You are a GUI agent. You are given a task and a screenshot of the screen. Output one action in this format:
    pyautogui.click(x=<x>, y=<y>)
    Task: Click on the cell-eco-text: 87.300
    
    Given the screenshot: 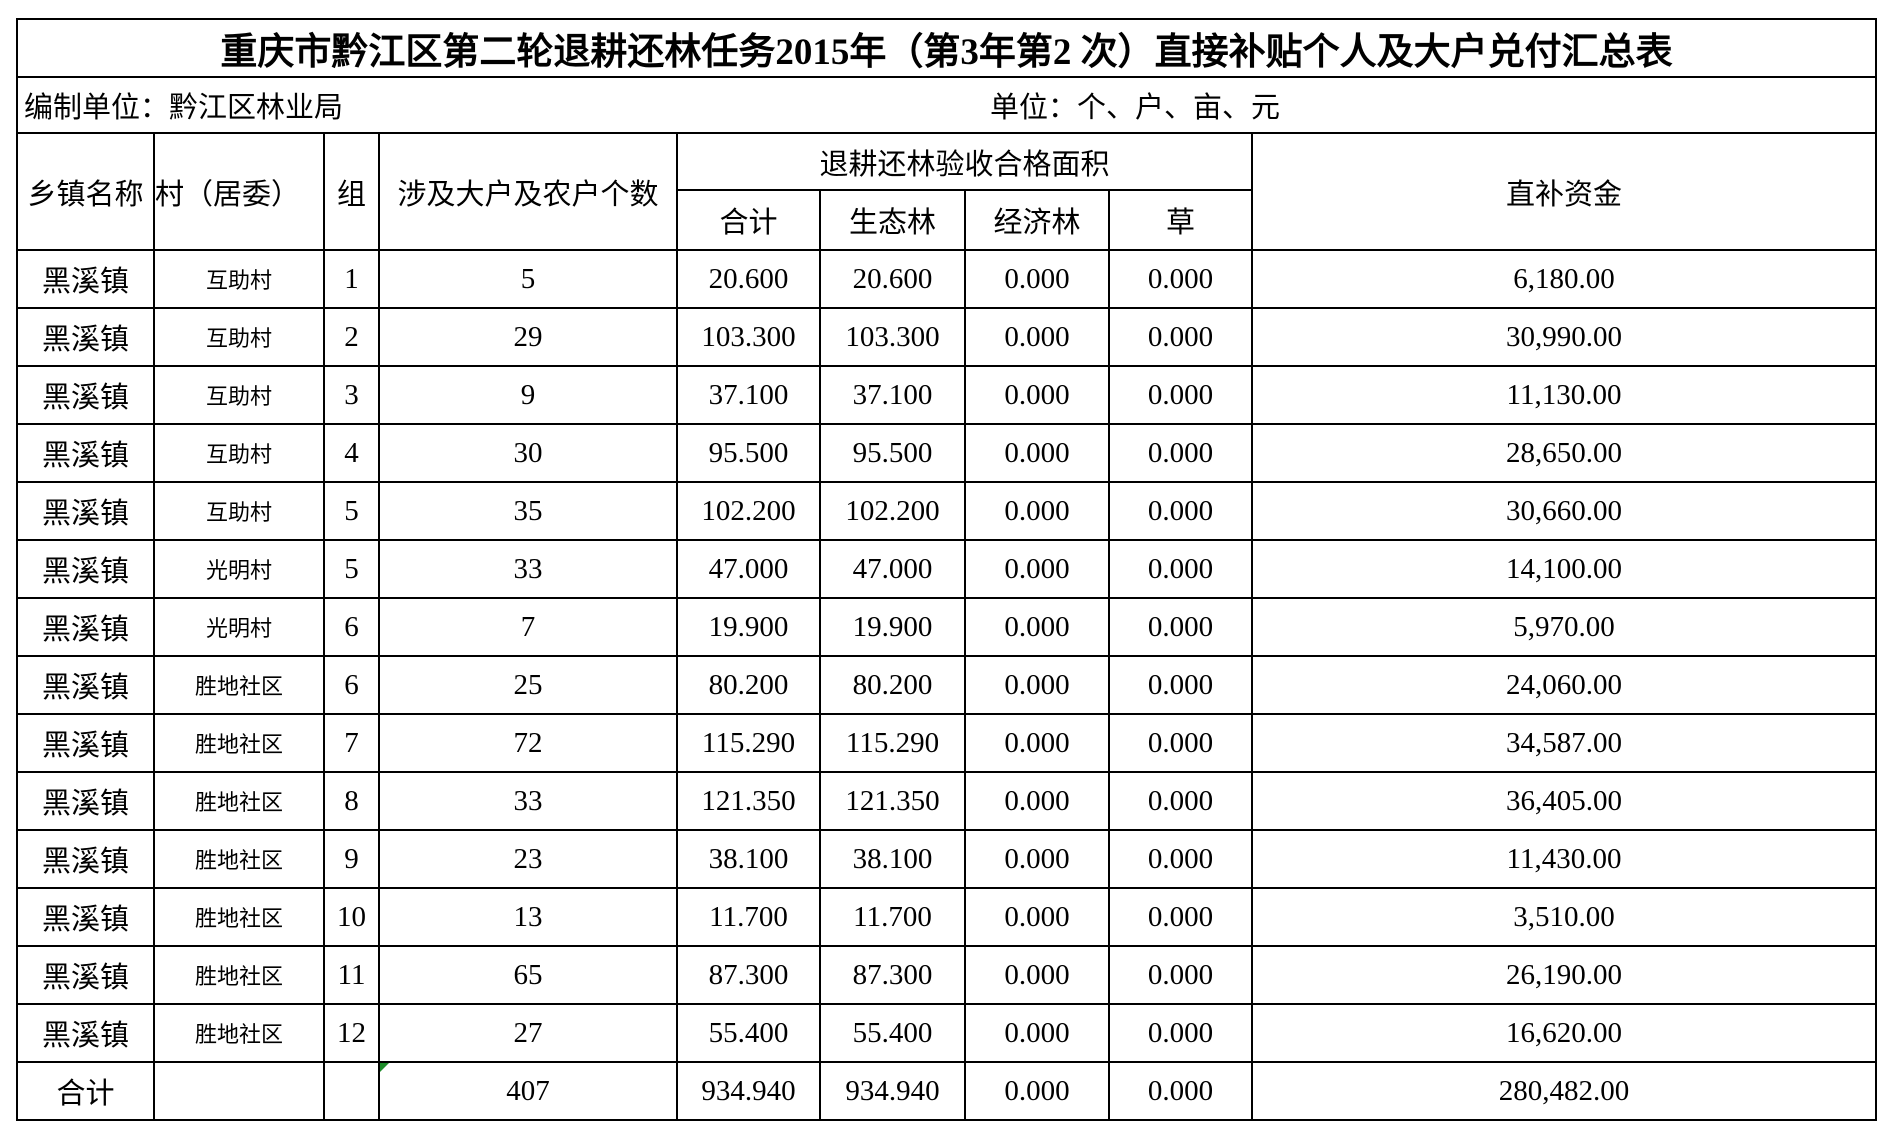 What is the action you would take?
    pyautogui.click(x=892, y=974)
    